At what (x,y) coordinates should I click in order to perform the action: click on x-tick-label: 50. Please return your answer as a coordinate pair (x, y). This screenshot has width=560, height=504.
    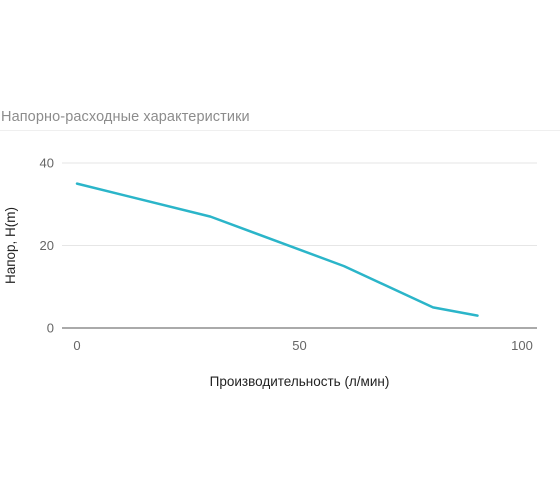
    Looking at the image, I should click on (299, 345).